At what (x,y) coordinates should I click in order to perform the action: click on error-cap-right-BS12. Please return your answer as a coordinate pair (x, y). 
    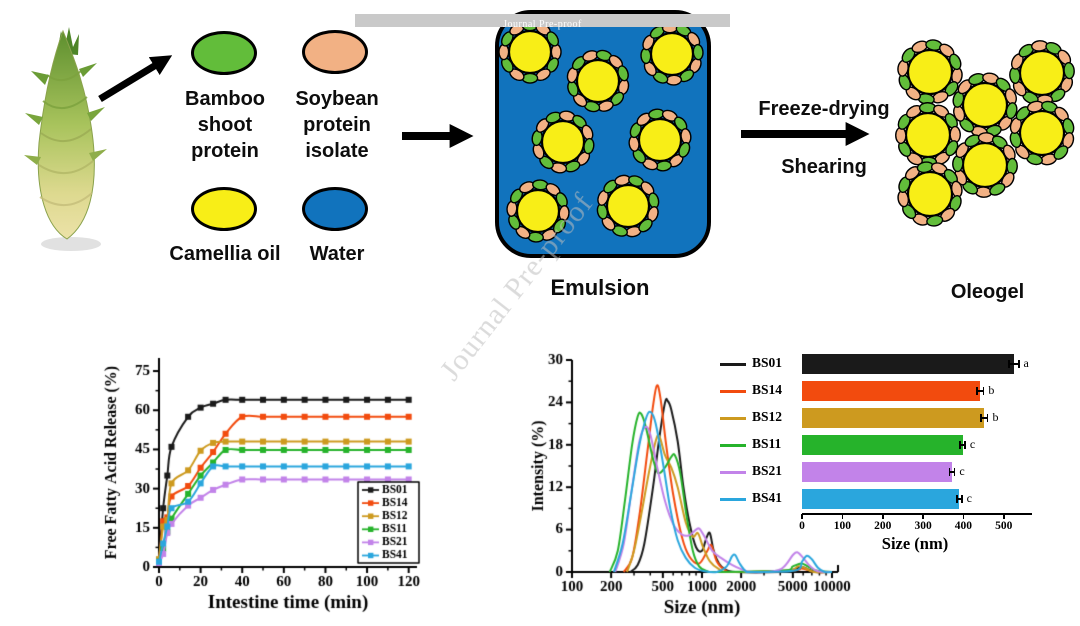
    Looking at the image, I should click on (987, 418).